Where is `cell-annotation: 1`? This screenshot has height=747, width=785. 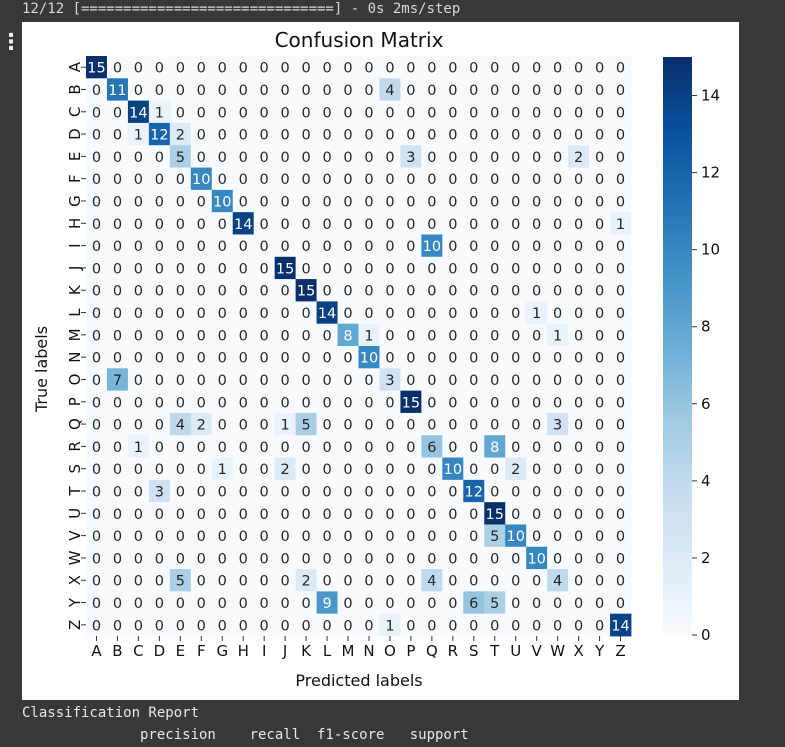
cell-annotation: 1 is located at coordinates (557, 336).